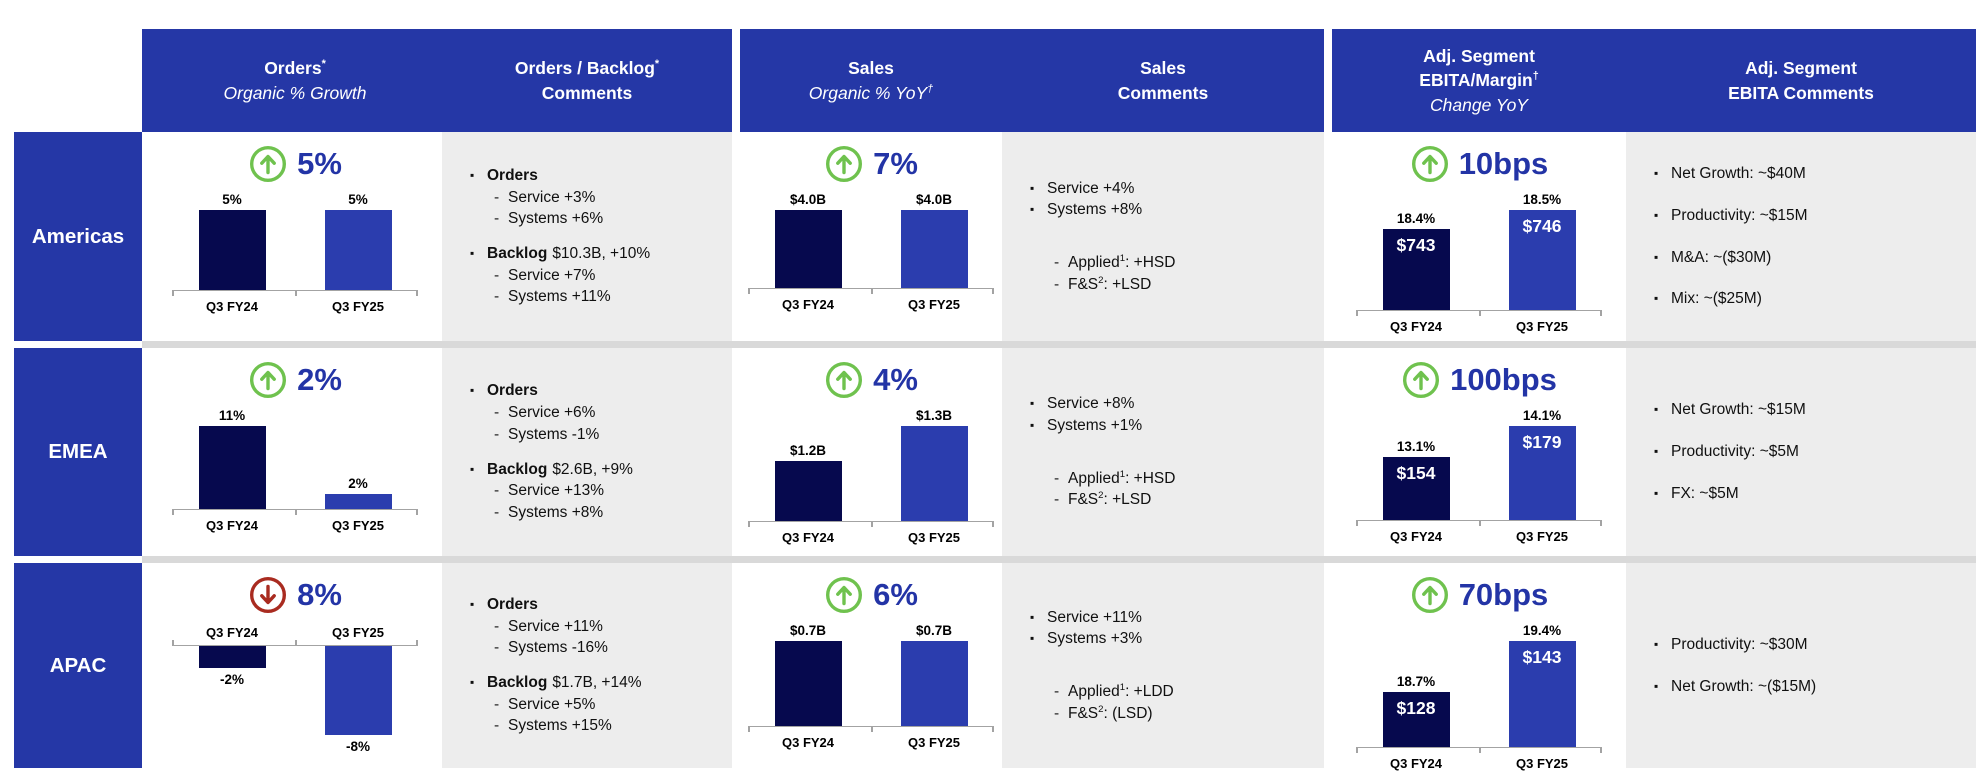 Image resolution: width=1988 pixels, height=778 pixels. I want to click on comment-line: - Service +3%, so click(609, 198).